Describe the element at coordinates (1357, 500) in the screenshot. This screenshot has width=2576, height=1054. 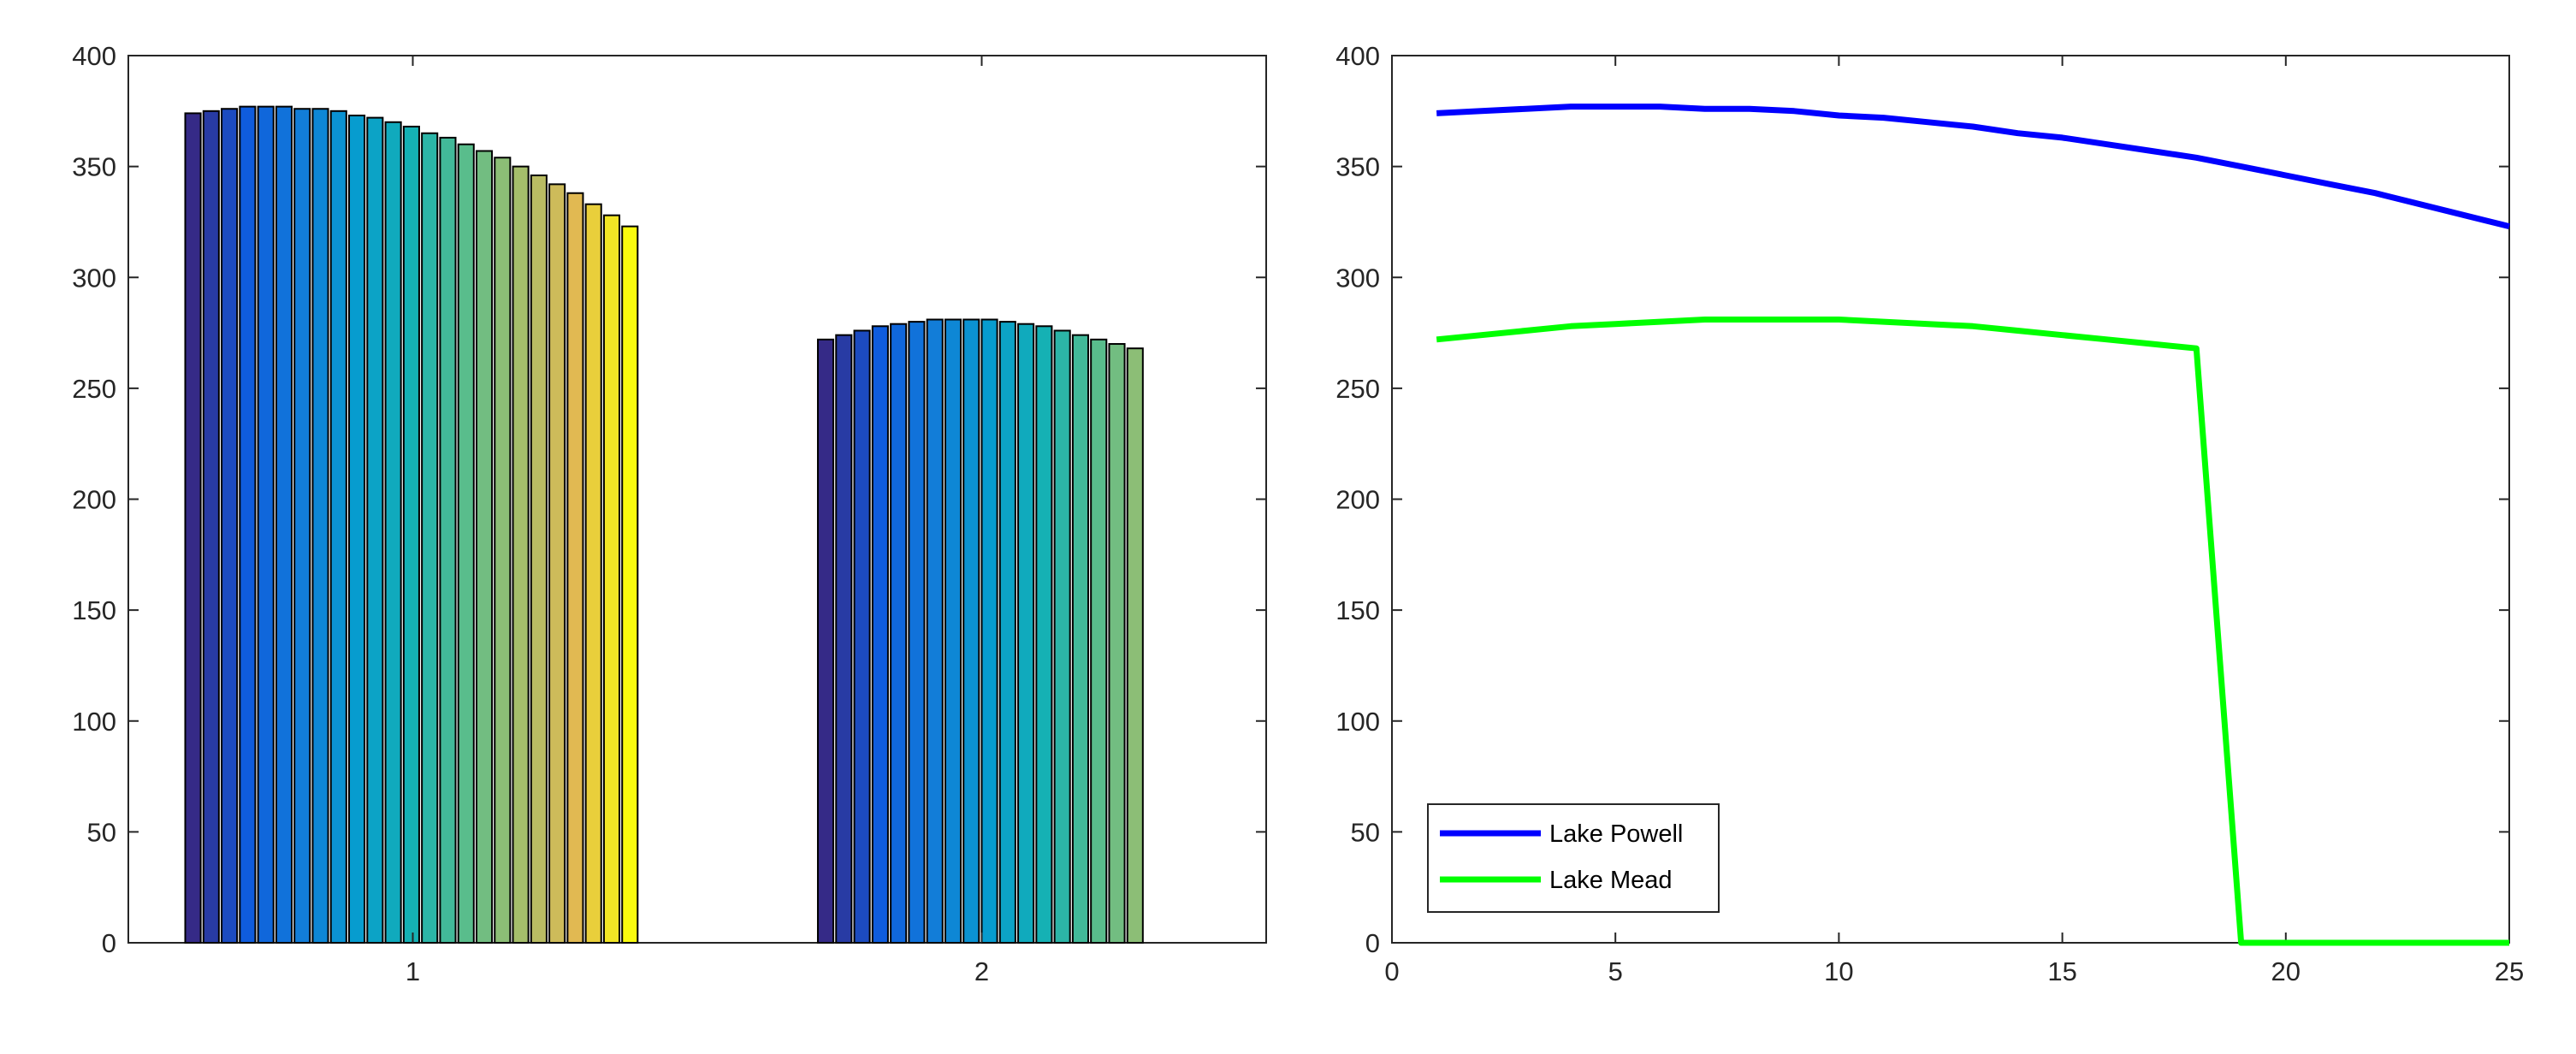
I see `line-ytick-label: 200` at that location.